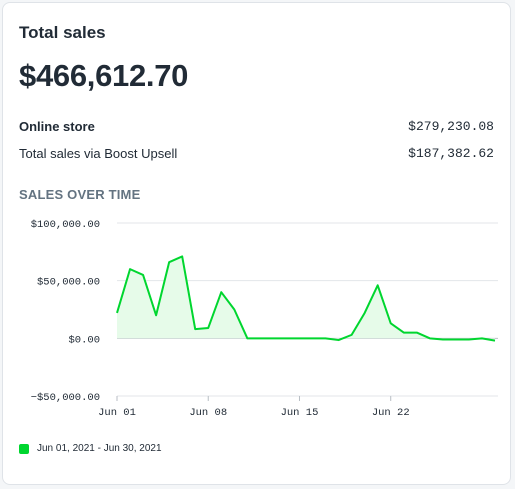  I want to click on x-tick-label: Jun 22, so click(391, 413).